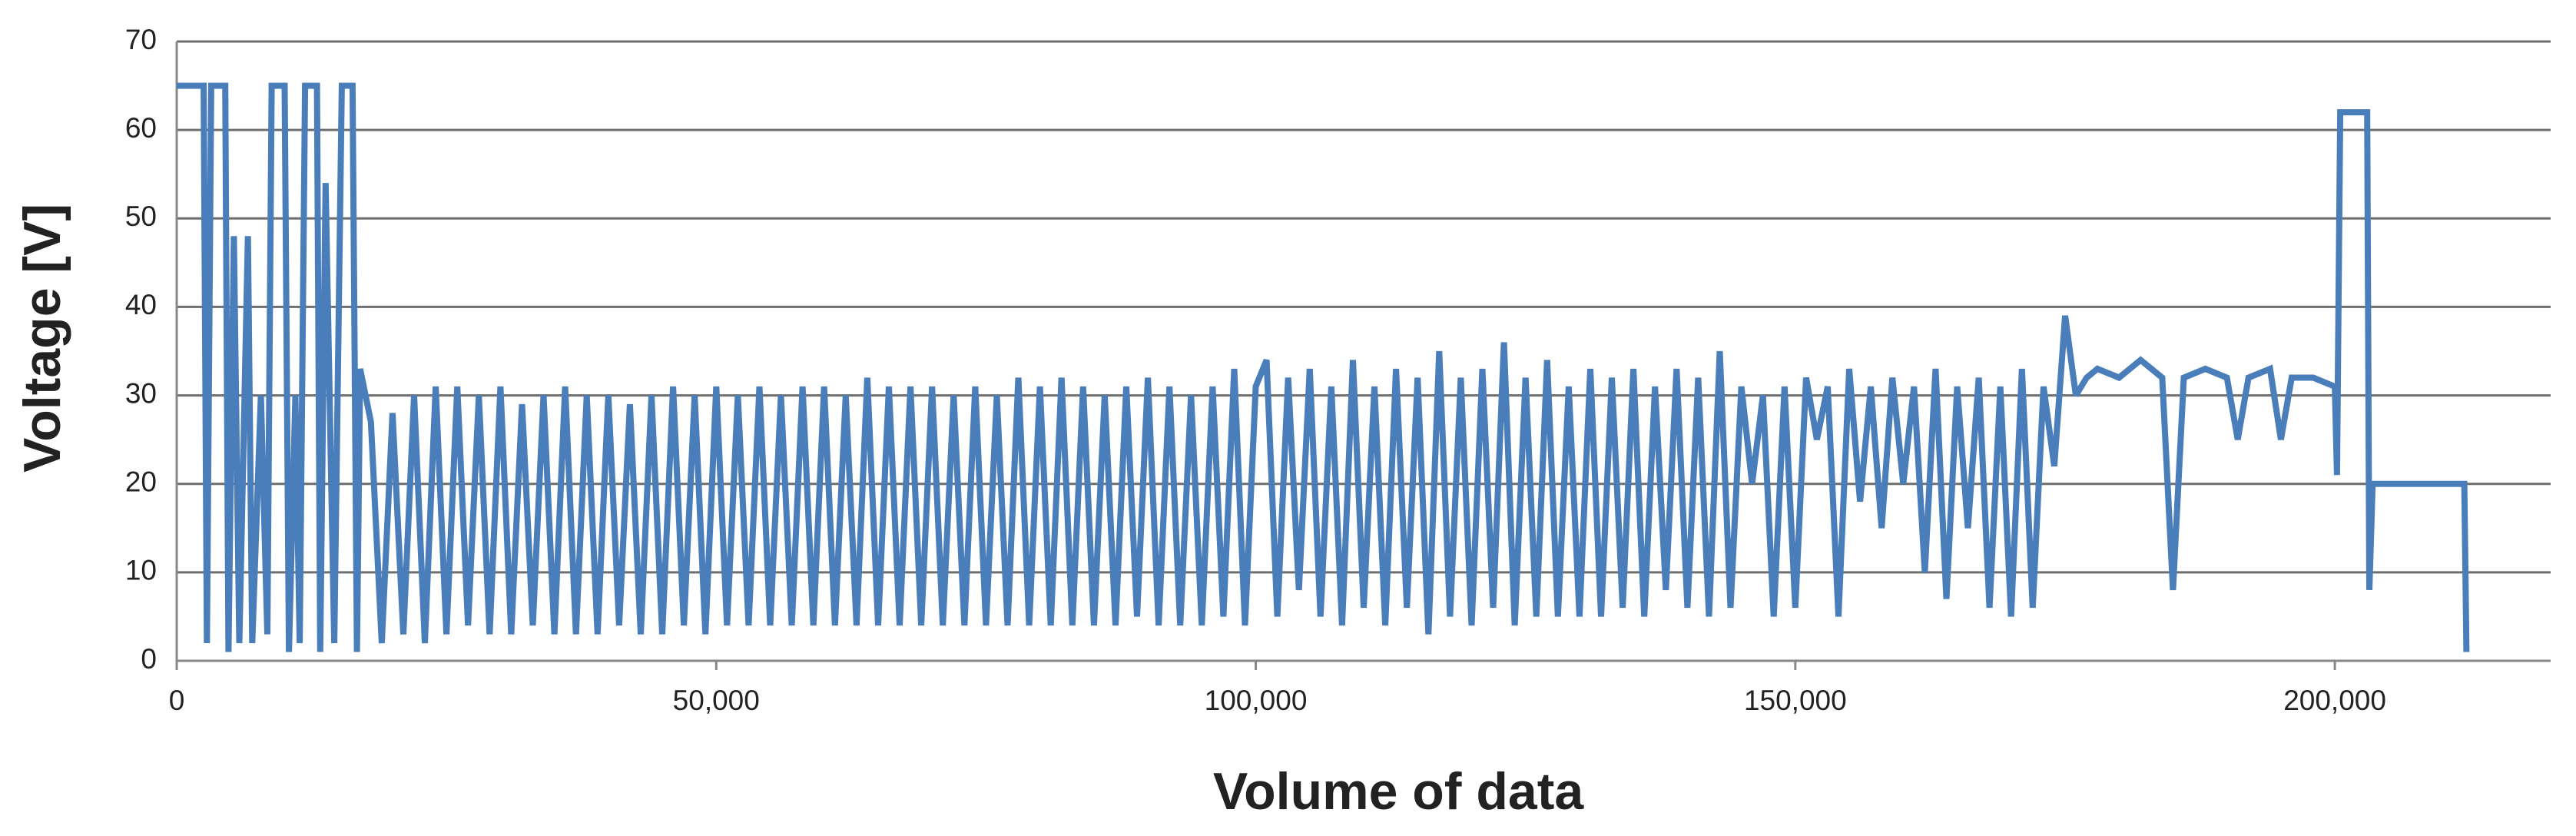  What do you see at coordinates (149, 659) in the screenshot?
I see `y-tick-label: 0` at bounding box center [149, 659].